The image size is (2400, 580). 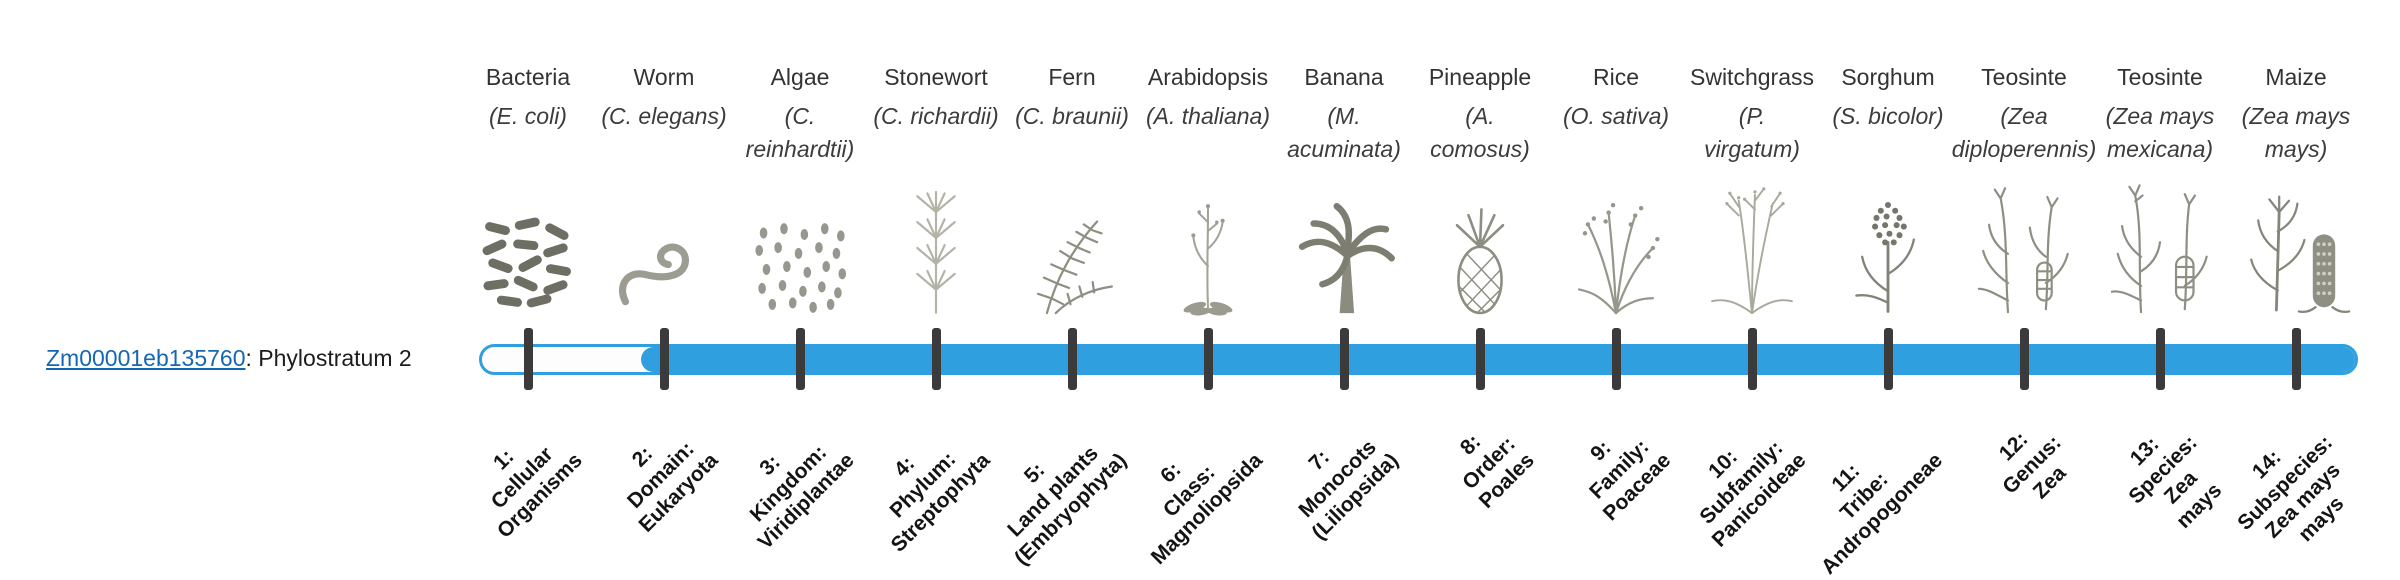 What do you see at coordinates (2296, 77) in the screenshot?
I see `organism-common-name: Maize` at bounding box center [2296, 77].